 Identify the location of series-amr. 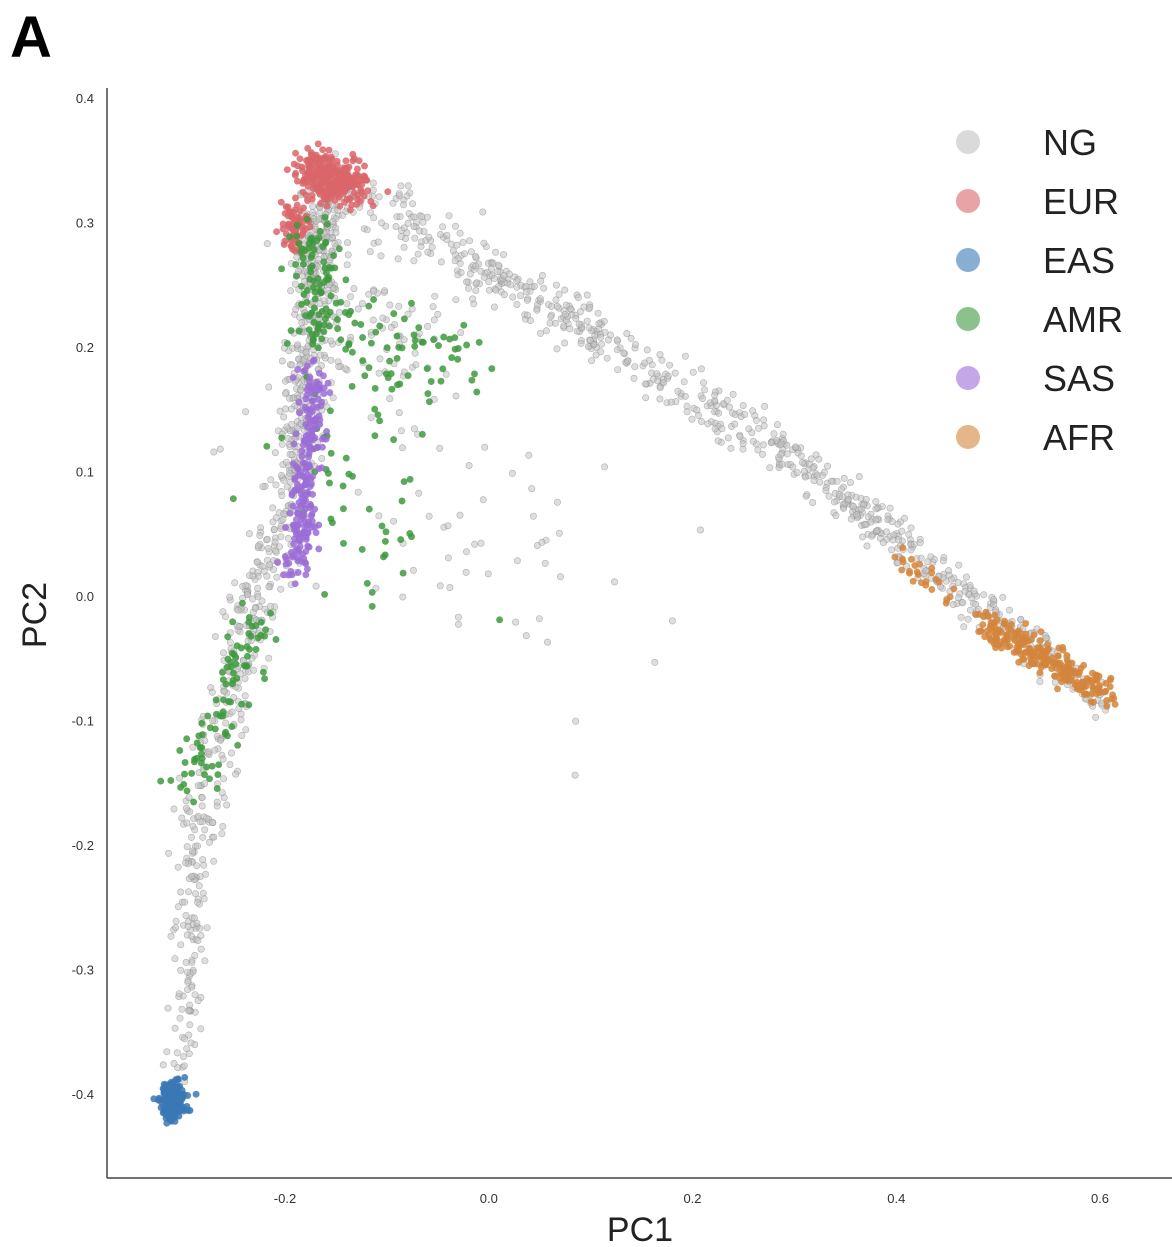
(330, 509).